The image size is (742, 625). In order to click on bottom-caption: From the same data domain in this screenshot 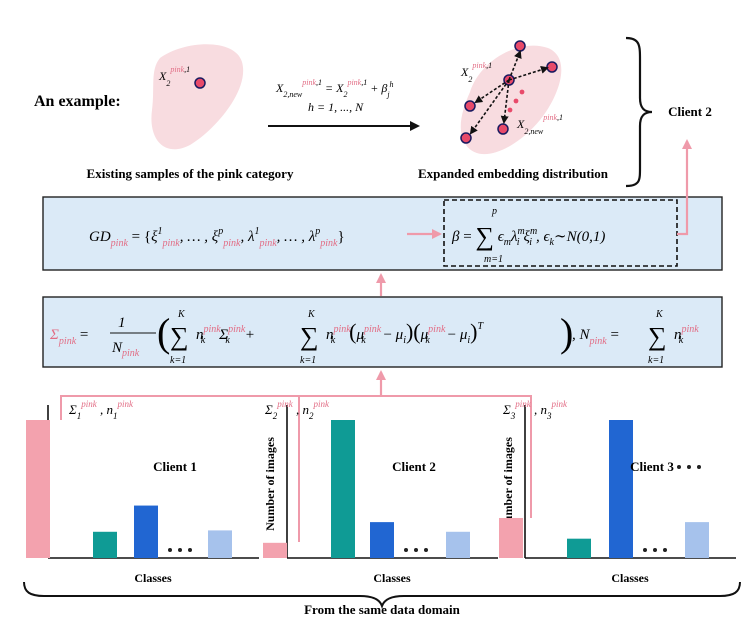, I will do `click(382, 609)`.